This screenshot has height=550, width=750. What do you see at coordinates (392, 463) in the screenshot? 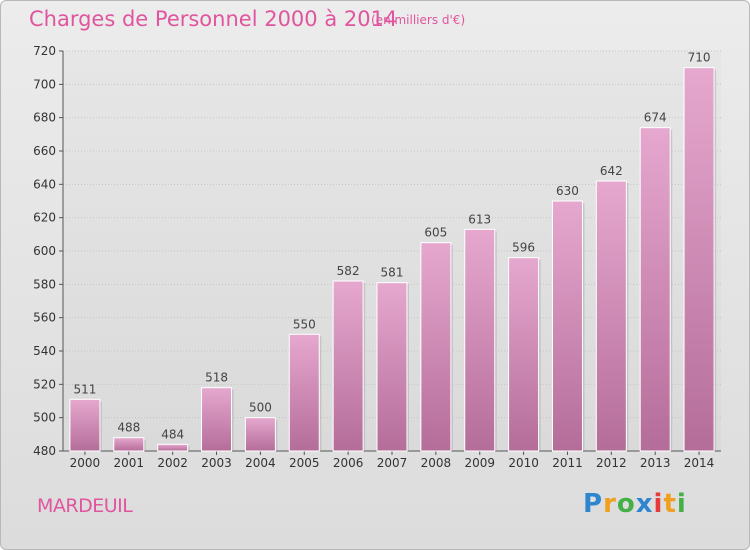
I see `x-tick-label-2007: 2007` at bounding box center [392, 463].